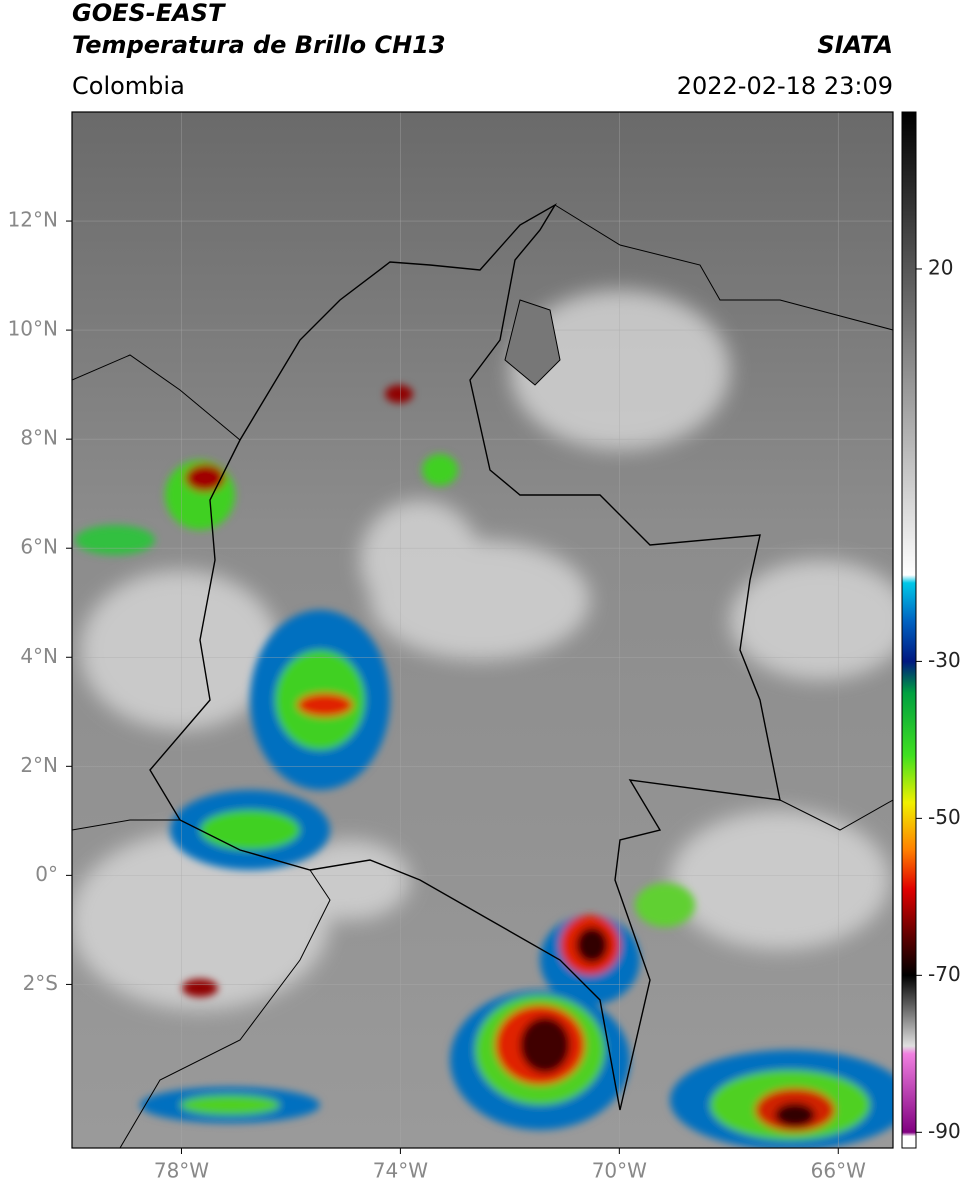  I want to click on region: Colombia, so click(128, 86).